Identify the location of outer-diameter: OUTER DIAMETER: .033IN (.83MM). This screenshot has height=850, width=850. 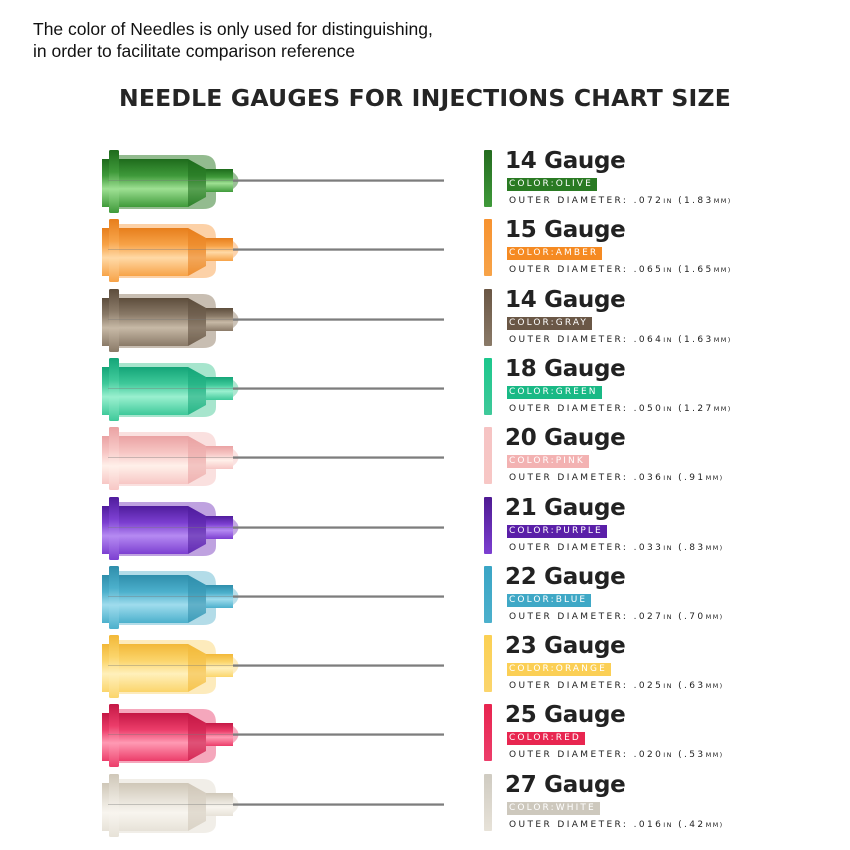
(616, 548).